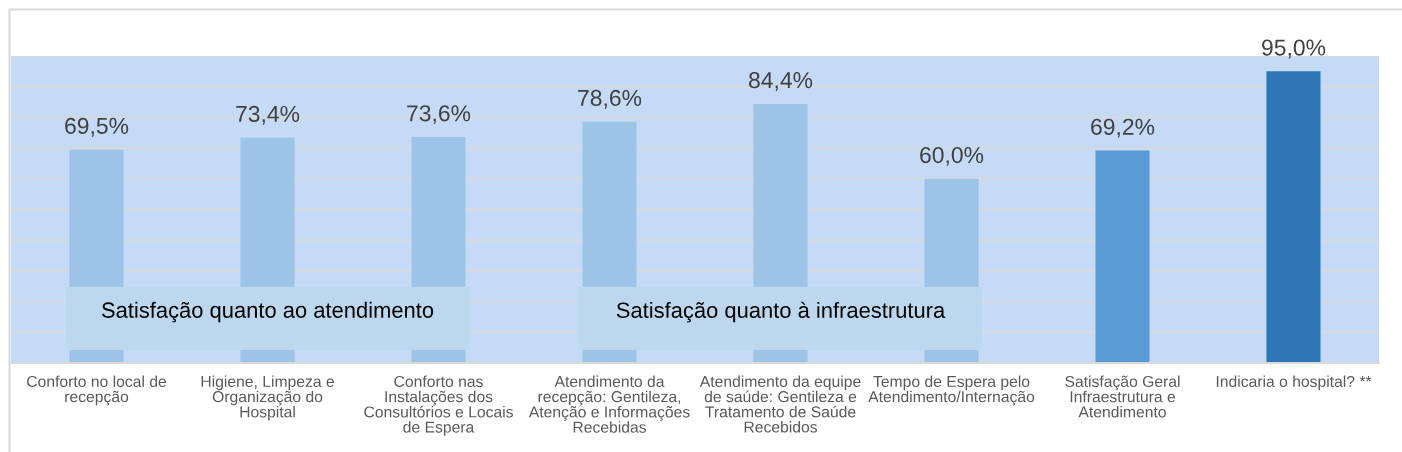 The image size is (1402, 452). Describe the element at coordinates (438, 405) in the screenshot. I see `x-tick-label: Conforto nas Instalações dos Consultórios e Locais de Espera` at that location.